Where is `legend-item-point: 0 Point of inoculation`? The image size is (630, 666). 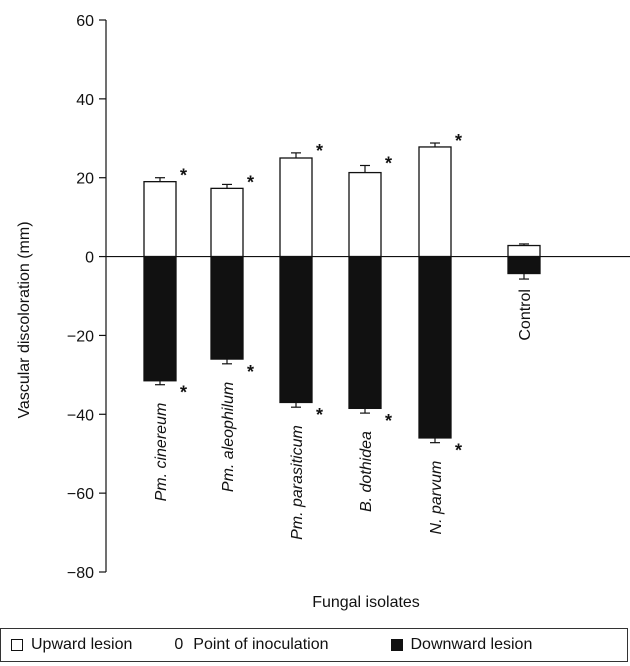
legend-item-point: 0 Point of inoculation is located at coordinates (251, 645).